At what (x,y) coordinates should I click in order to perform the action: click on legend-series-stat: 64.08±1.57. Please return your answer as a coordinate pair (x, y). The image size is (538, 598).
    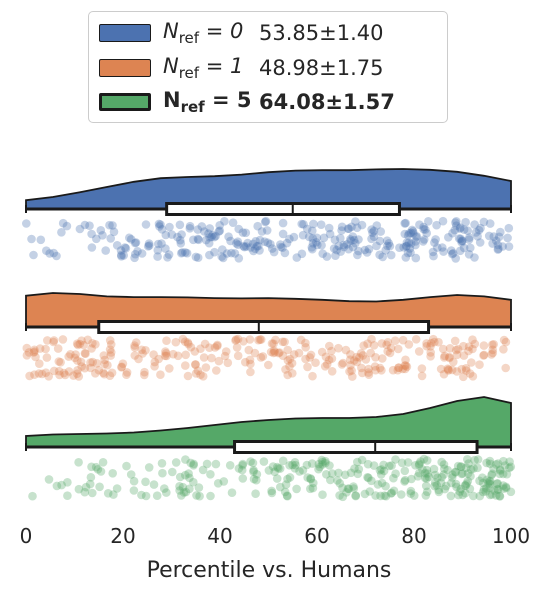
    Looking at the image, I should click on (327, 102).